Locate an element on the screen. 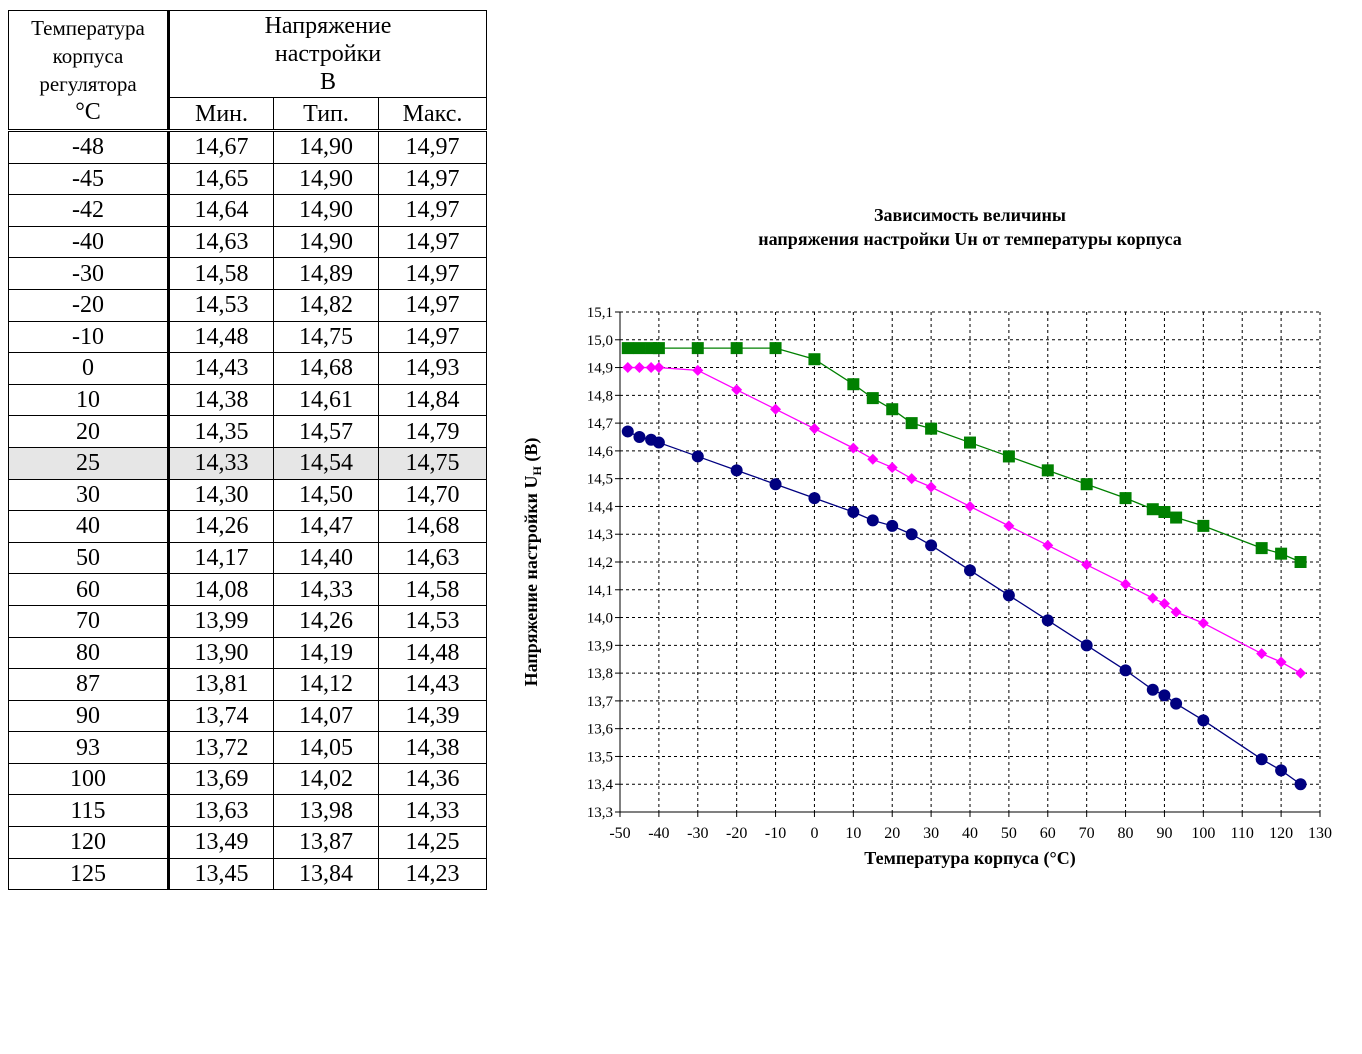  table-row: -10 14,48 14,75 14,97 is located at coordinates (247, 337).